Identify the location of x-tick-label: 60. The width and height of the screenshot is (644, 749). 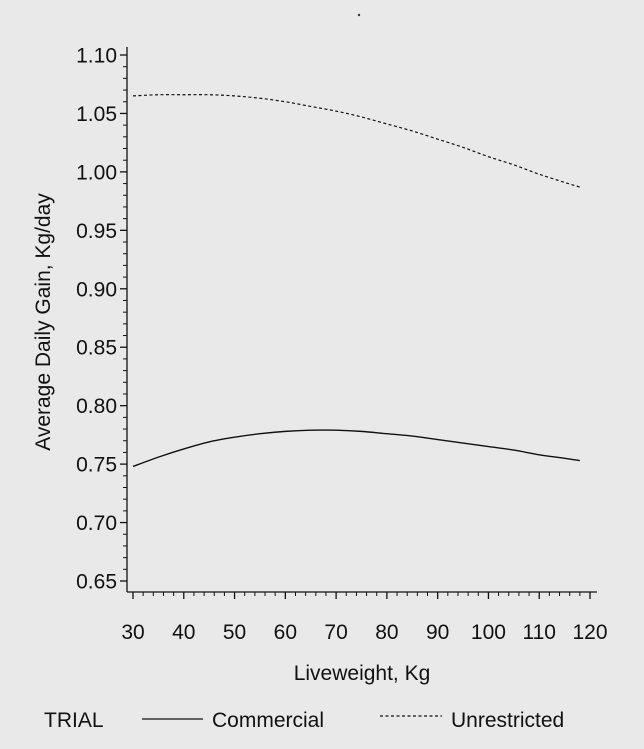
(285, 632).